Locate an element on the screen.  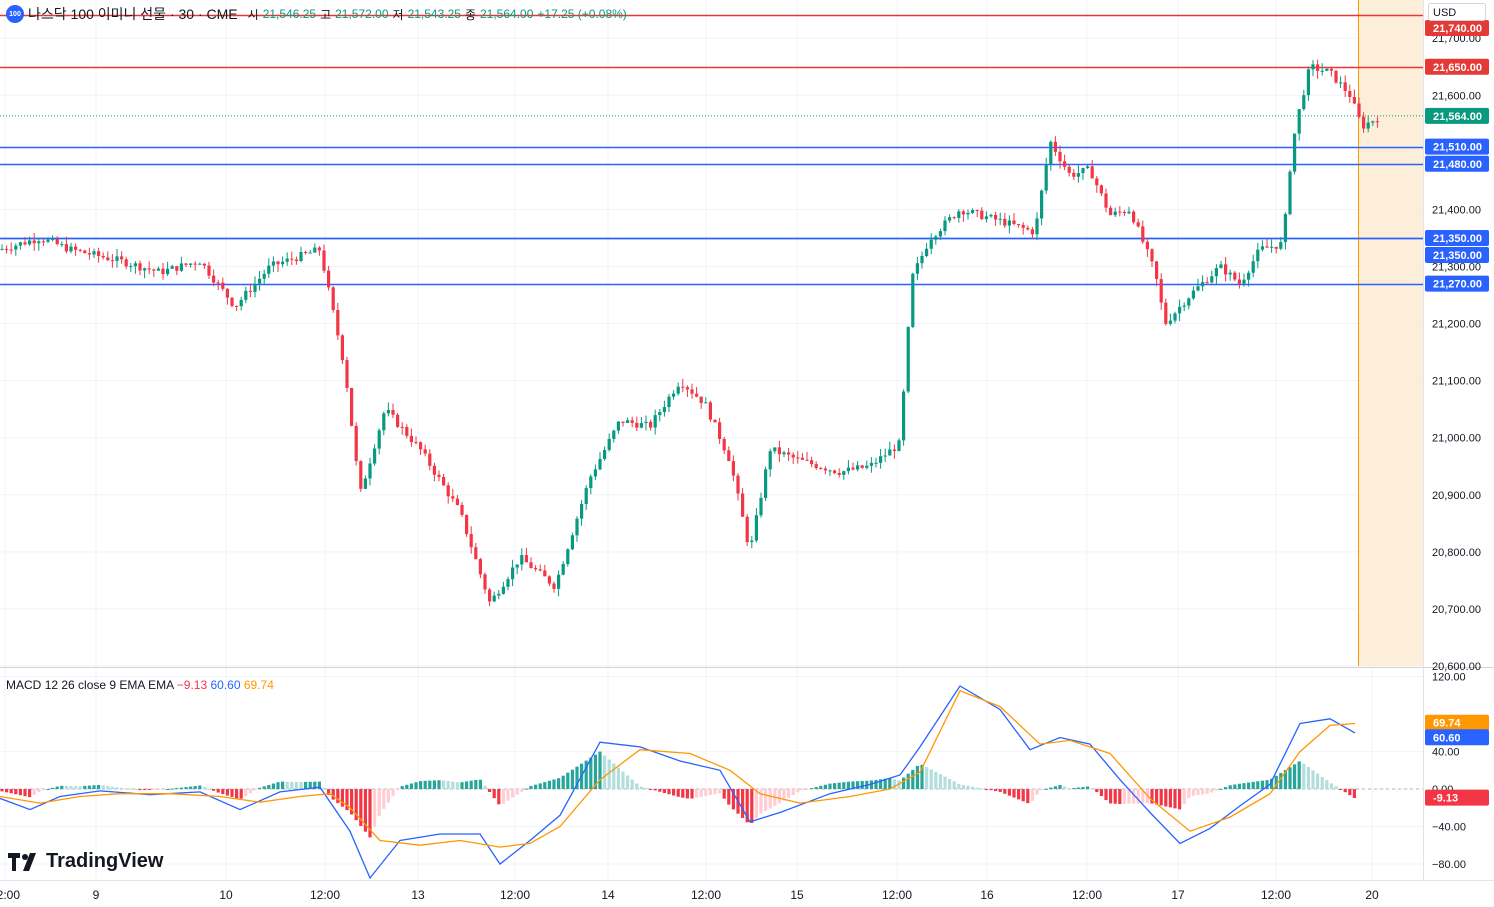
svg-text: 60.60 is located at coordinates (1447, 738).